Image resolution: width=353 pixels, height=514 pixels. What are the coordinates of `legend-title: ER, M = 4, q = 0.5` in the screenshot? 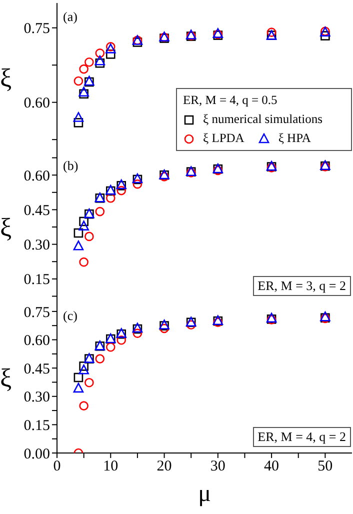 It's located at (230, 100).